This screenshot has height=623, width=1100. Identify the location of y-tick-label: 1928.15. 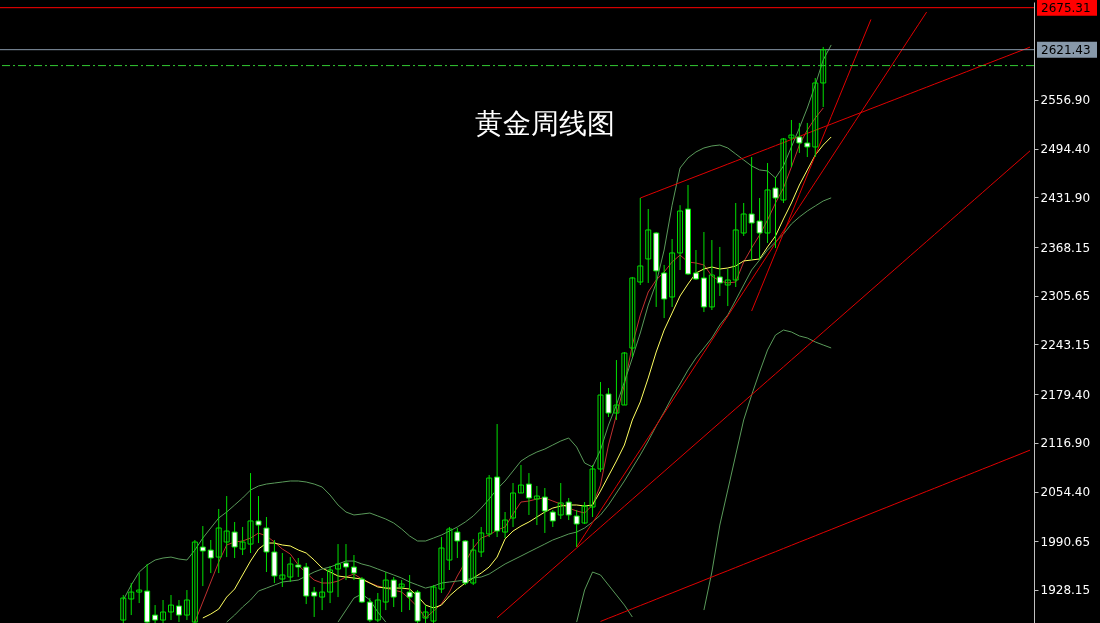
(1065, 590).